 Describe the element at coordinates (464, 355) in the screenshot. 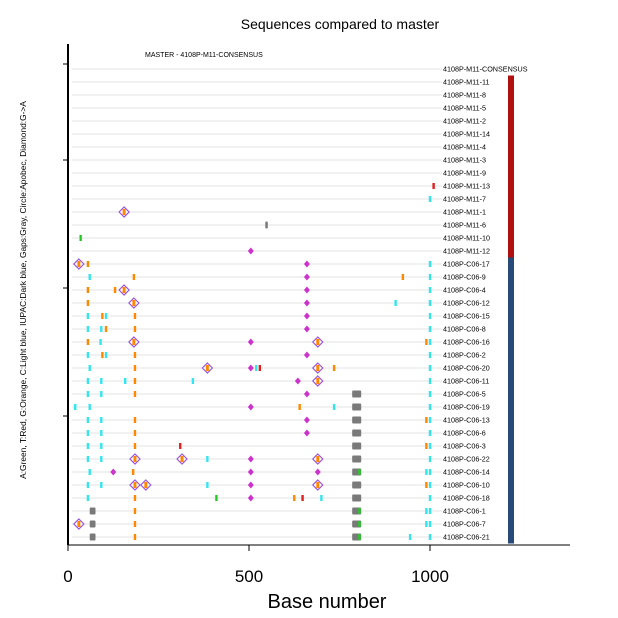

I see `sequence-label: 4108P-C06-2` at that location.